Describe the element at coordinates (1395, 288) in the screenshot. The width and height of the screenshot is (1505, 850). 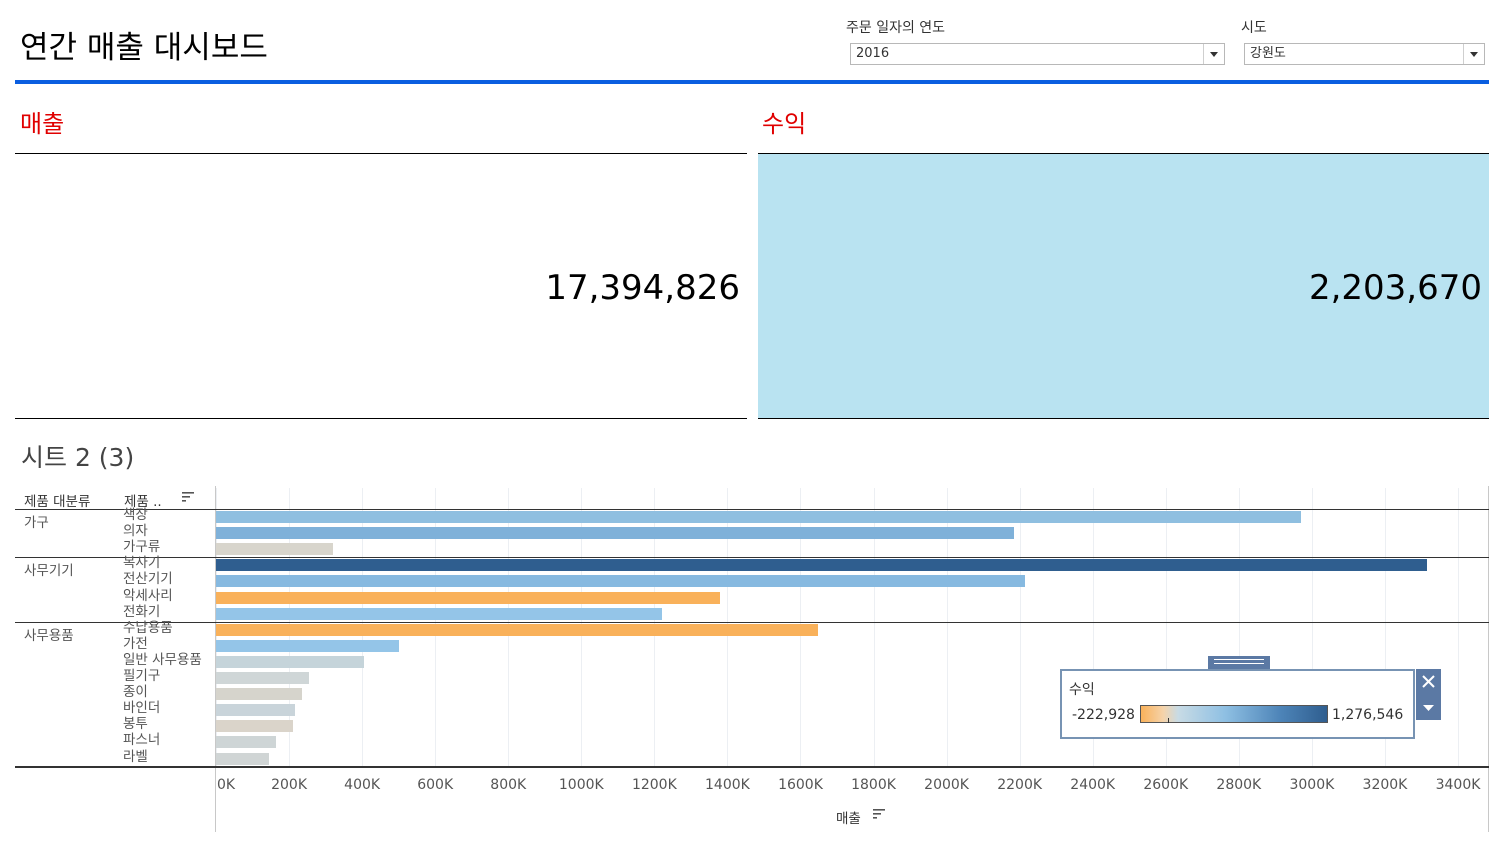
I see `profit-kpi-value: 2,203,670` at that location.